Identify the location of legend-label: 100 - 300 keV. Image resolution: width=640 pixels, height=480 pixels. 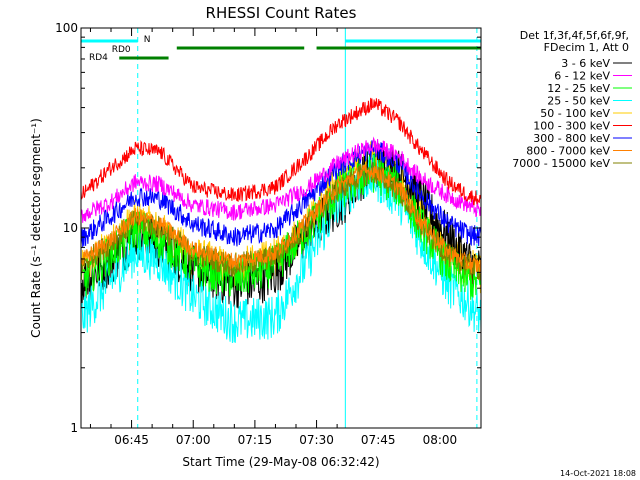
(571, 126).